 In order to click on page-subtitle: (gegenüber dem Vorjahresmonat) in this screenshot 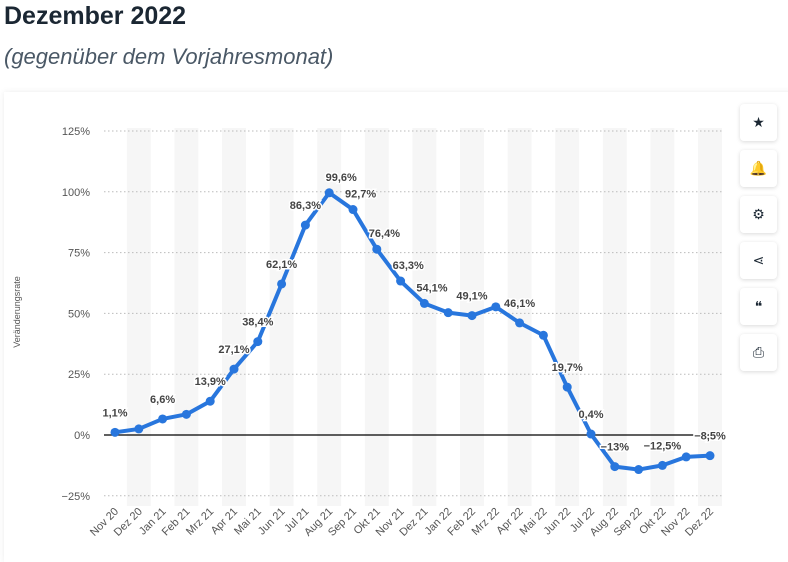, I will do `click(169, 56)`.